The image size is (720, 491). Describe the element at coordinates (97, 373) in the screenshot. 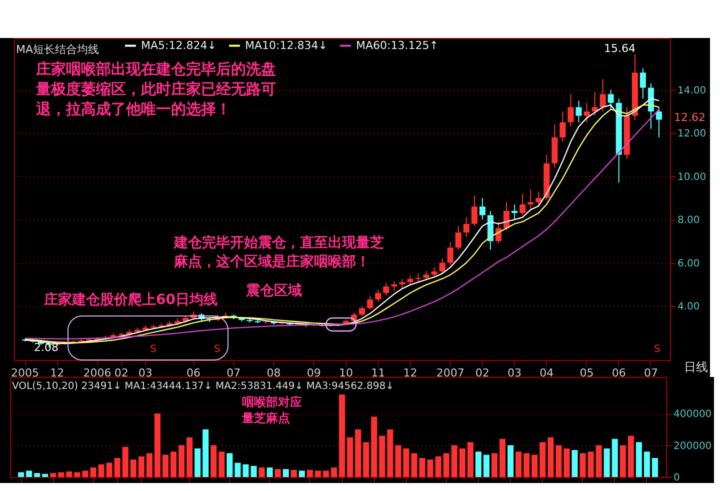

I see `x-tick-label: 2006` at that location.